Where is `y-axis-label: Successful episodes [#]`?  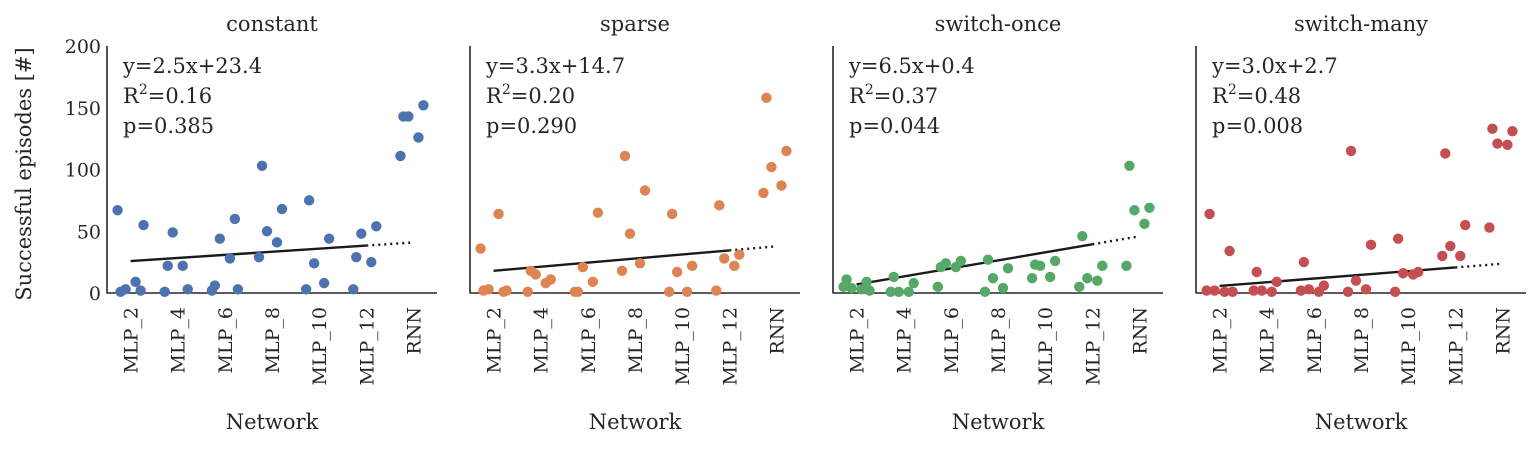
y-axis-label: Successful episodes [#] is located at coordinates (24, 173).